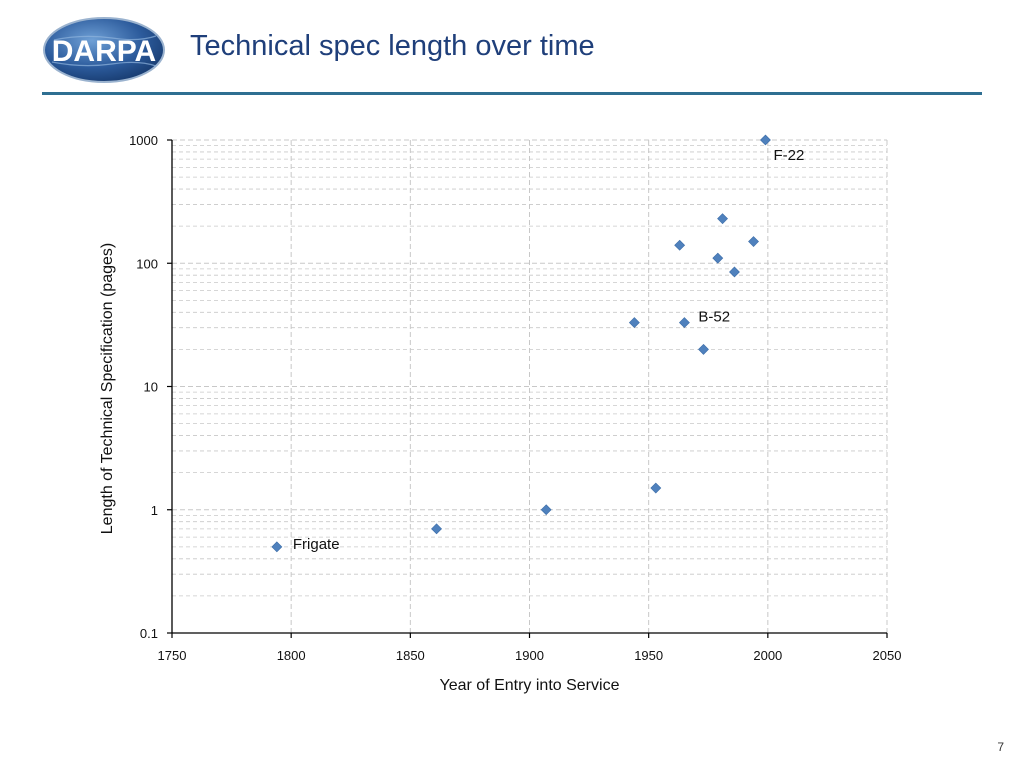 This screenshot has width=1024, height=768. I want to click on title-divider, so click(512, 93).